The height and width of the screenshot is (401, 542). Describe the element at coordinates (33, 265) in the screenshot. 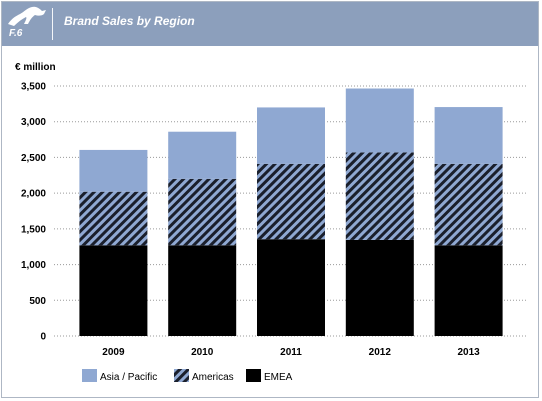

I see `y-tick-label: 1,000` at that location.